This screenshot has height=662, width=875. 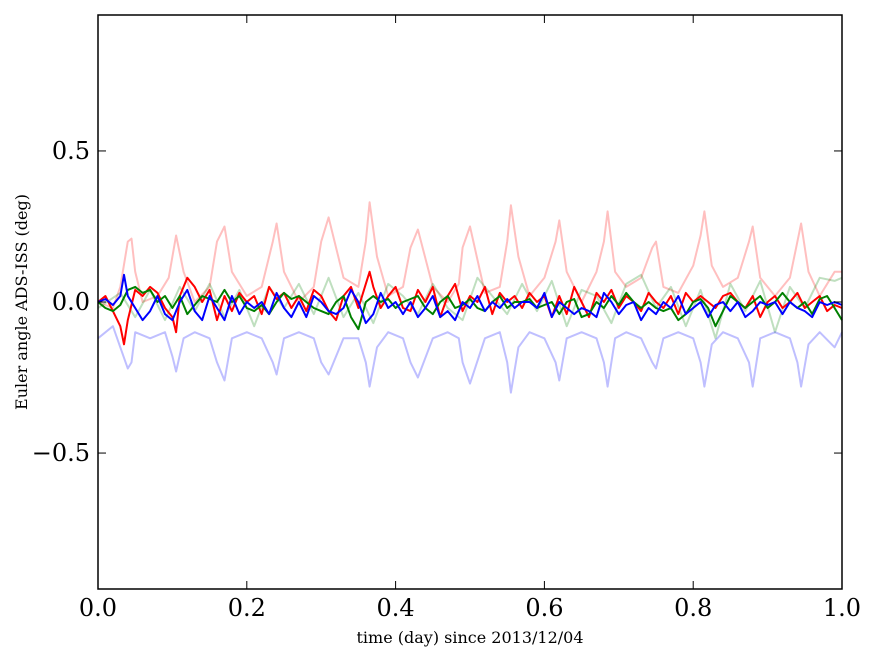 I want to click on x-tick-label: 0.4, so click(x=396, y=608).